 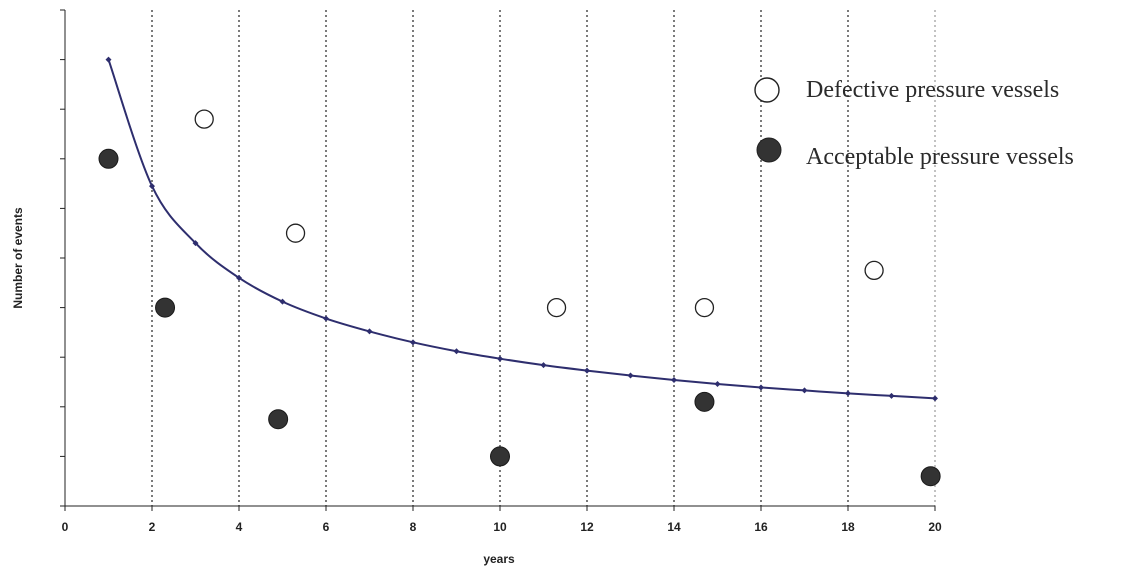 I want to click on y-axis-ticks, so click(x=62, y=258).